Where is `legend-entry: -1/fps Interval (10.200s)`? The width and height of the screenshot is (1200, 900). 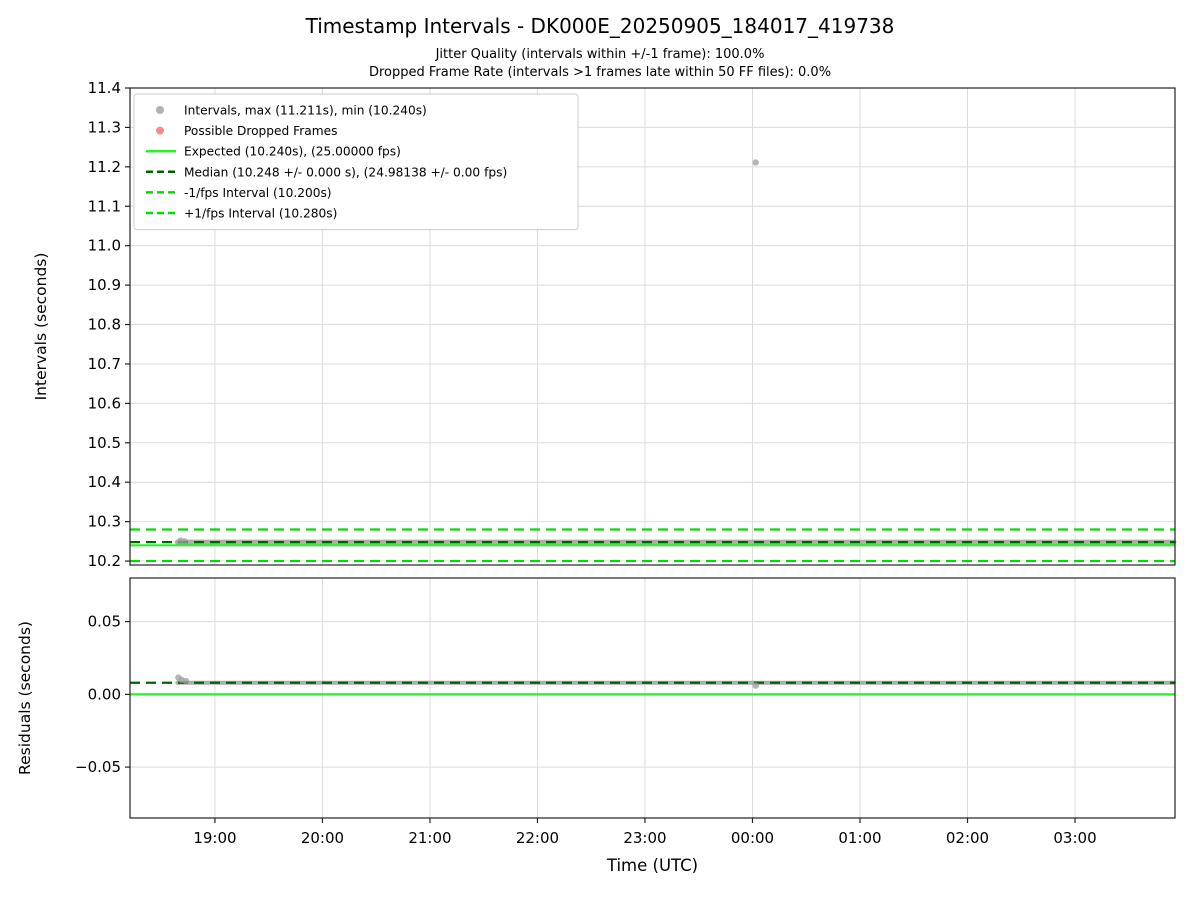 legend-entry: -1/fps Interval (10.200s) is located at coordinates (239, 193).